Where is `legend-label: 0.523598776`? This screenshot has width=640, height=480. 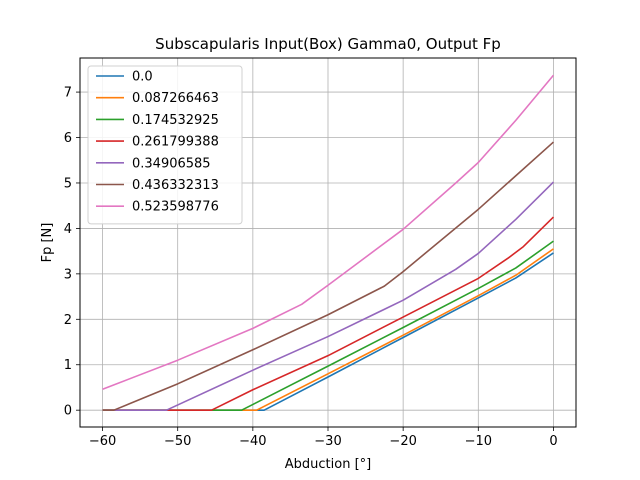
legend-label: 0.523598776 is located at coordinates (175, 207).